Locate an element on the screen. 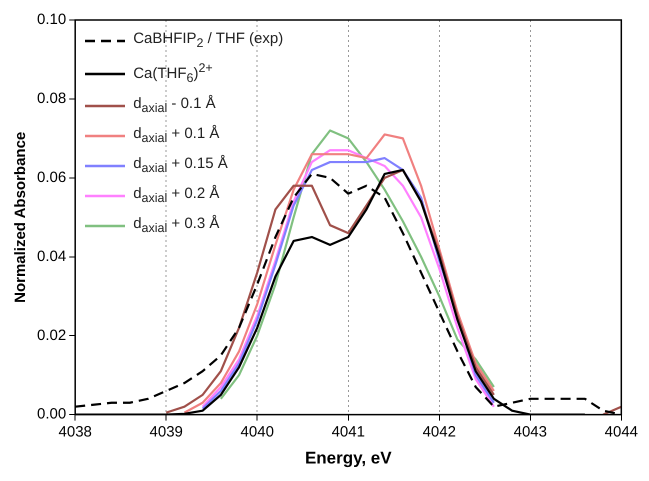 This screenshot has height=481, width=649. legend-label: d$_{axial}$ + 0.1 Å is located at coordinates (176, 135).